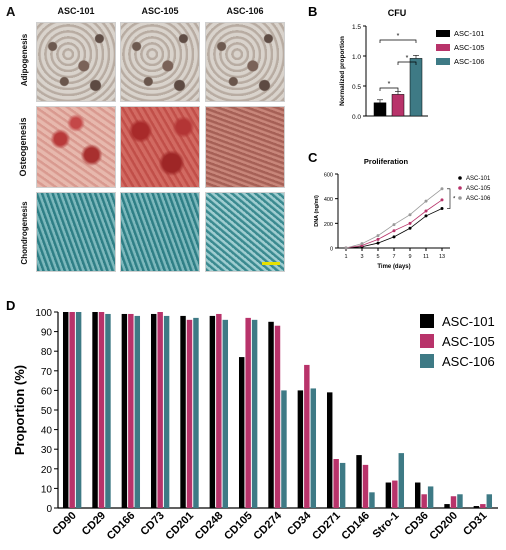 This screenshot has width=506, height=550. Describe the element at coordinates (377, 257) in the screenshot. I see `x-tick-label: 5` at that location.